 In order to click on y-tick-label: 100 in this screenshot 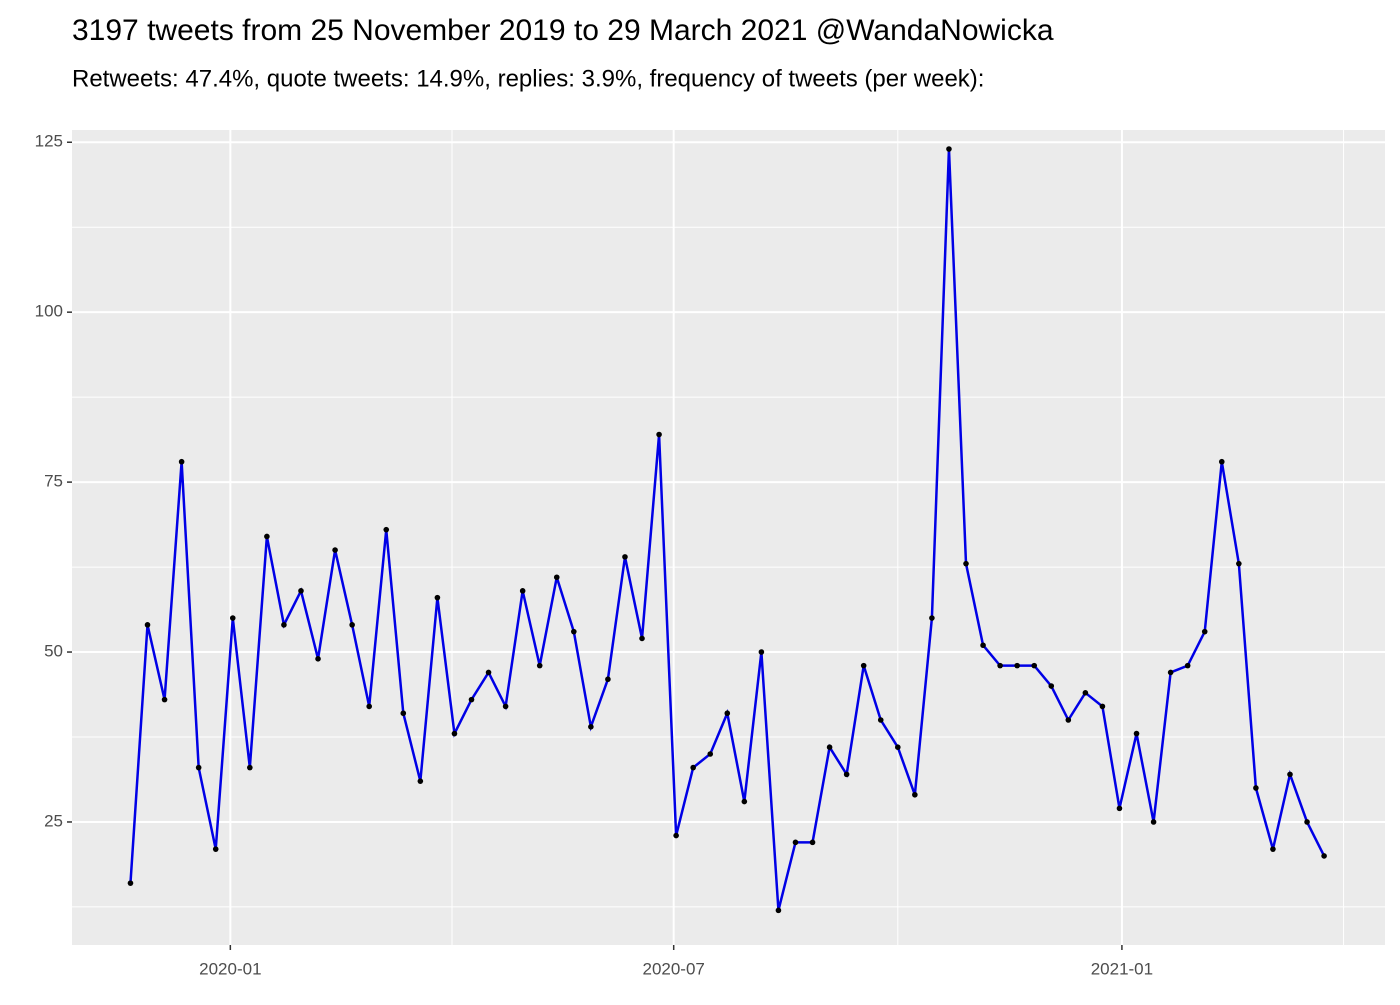, I will do `click(49, 311)`.